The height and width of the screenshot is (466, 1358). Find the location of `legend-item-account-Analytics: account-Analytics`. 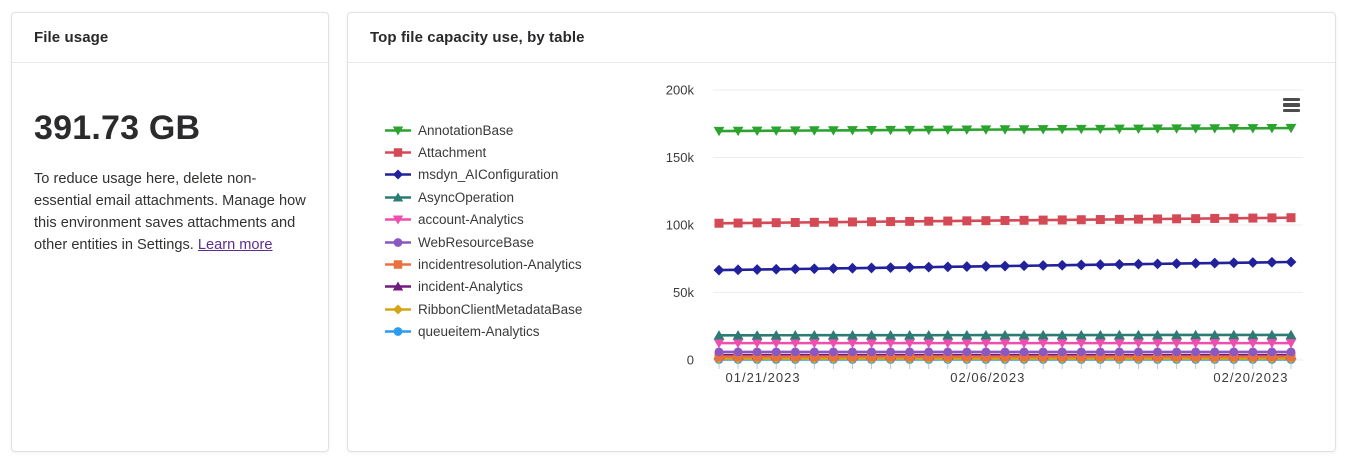

legend-item-account-Analytics: account-Analytics is located at coordinates (483, 220).